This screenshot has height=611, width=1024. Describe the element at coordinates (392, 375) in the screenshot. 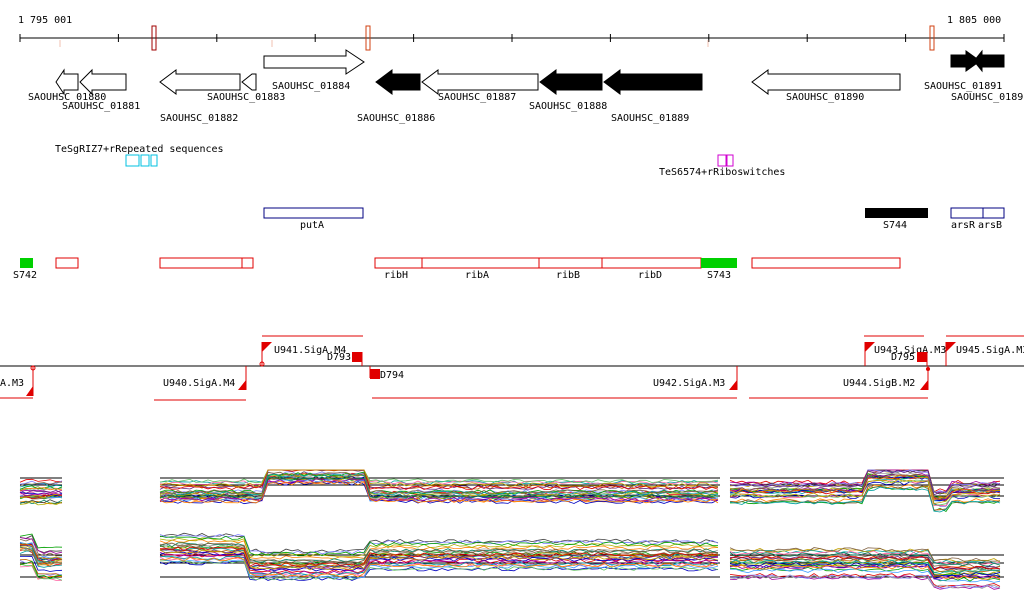

I see `terminator-label: D794` at that location.